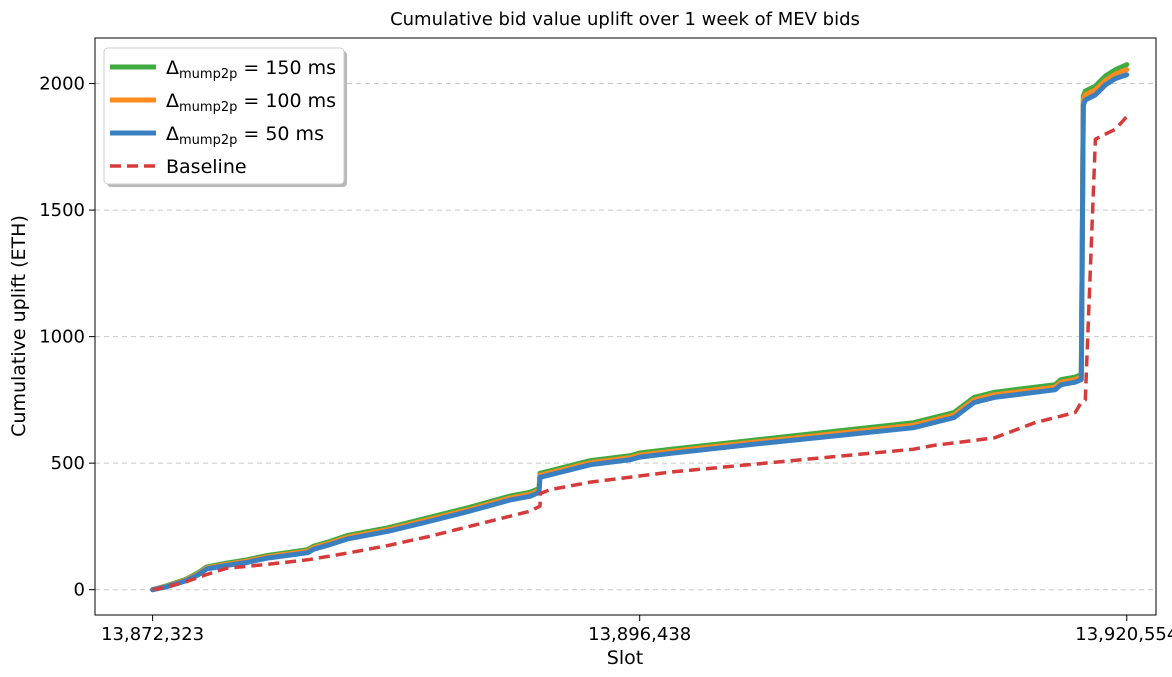 This screenshot has height=677, width=1172. What do you see at coordinates (62, 210) in the screenshot?
I see `y-tick-label: 1500` at bounding box center [62, 210].